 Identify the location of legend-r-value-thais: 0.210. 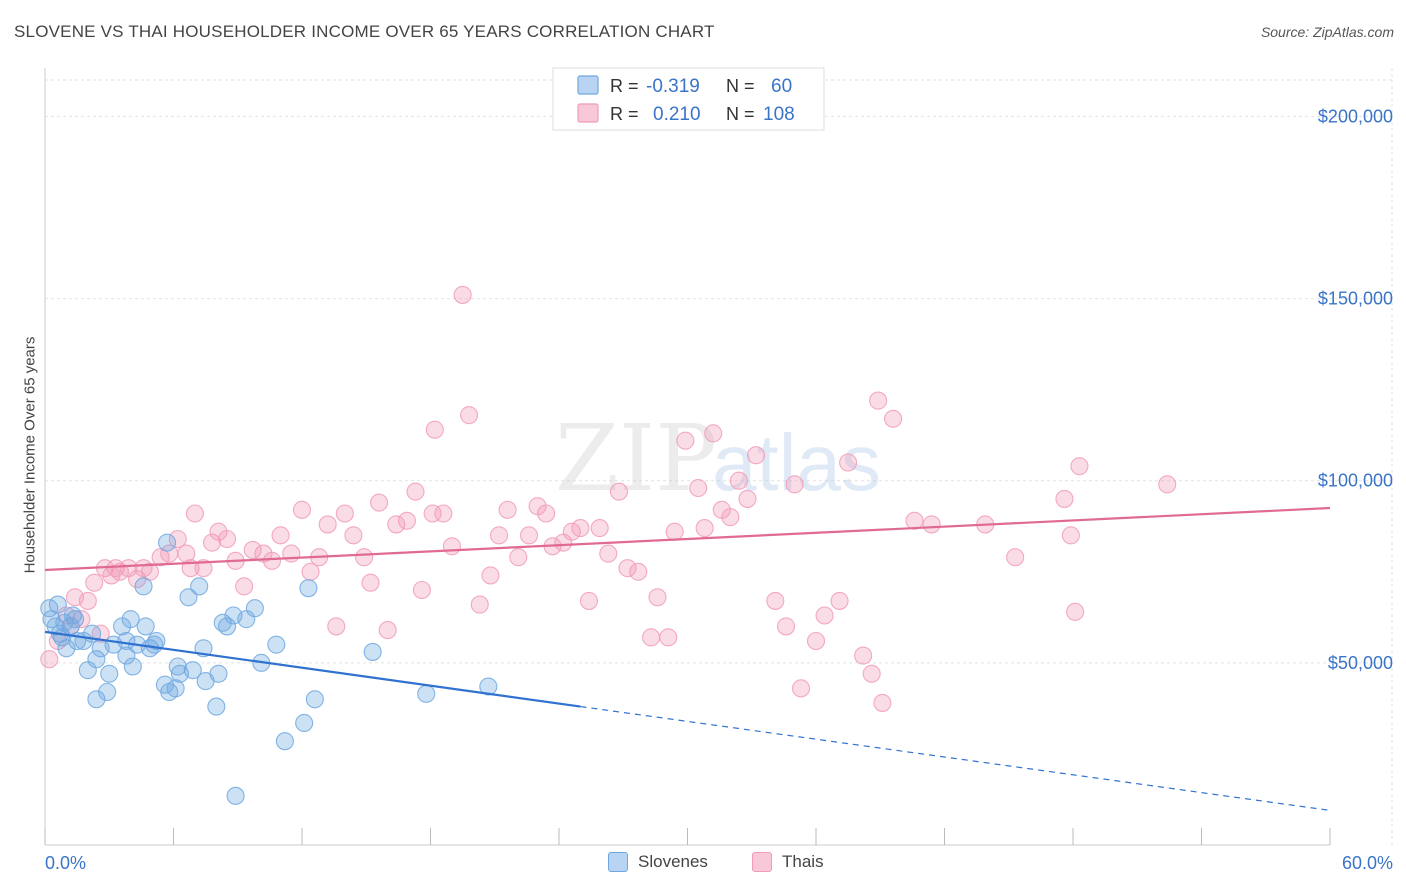
(677, 114).